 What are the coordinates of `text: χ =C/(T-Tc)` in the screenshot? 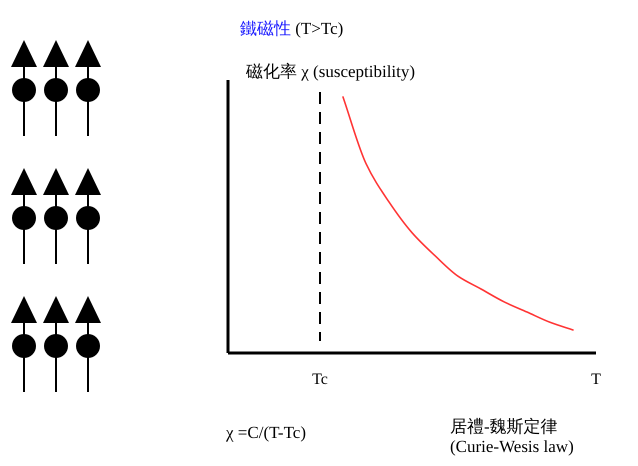 It's located at (265, 432).